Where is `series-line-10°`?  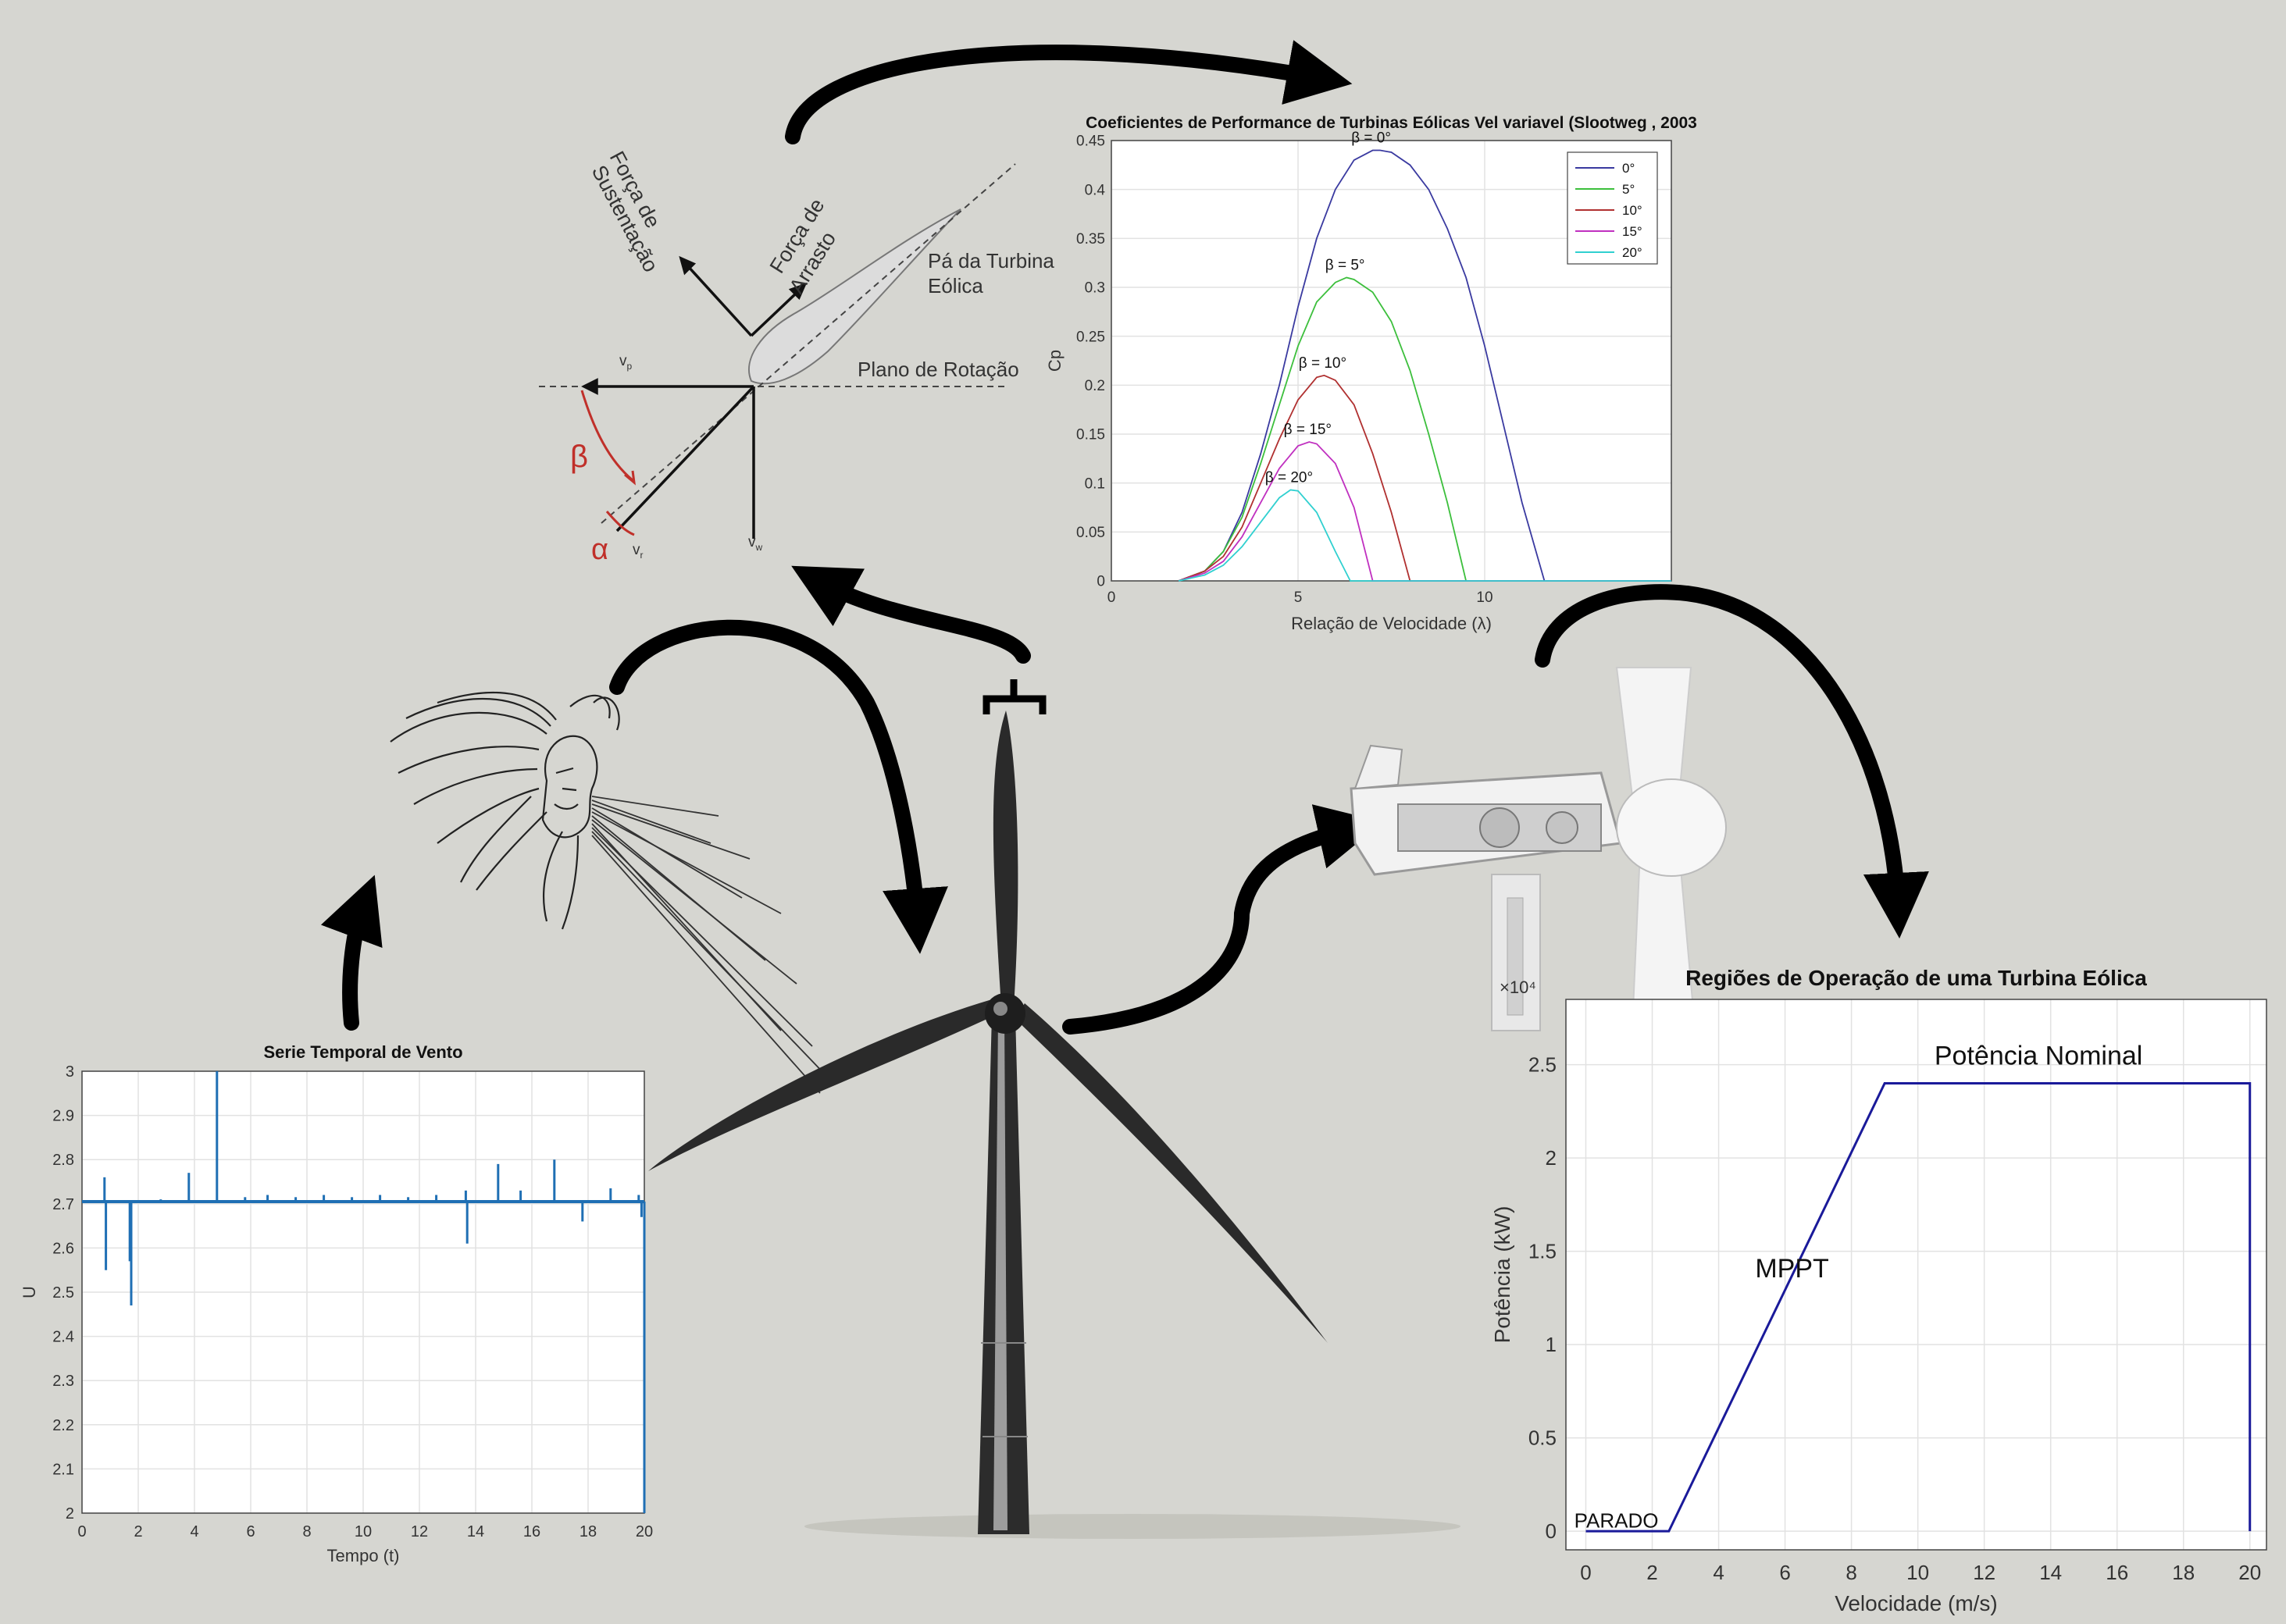 series-line-10° is located at coordinates (1424, 478).